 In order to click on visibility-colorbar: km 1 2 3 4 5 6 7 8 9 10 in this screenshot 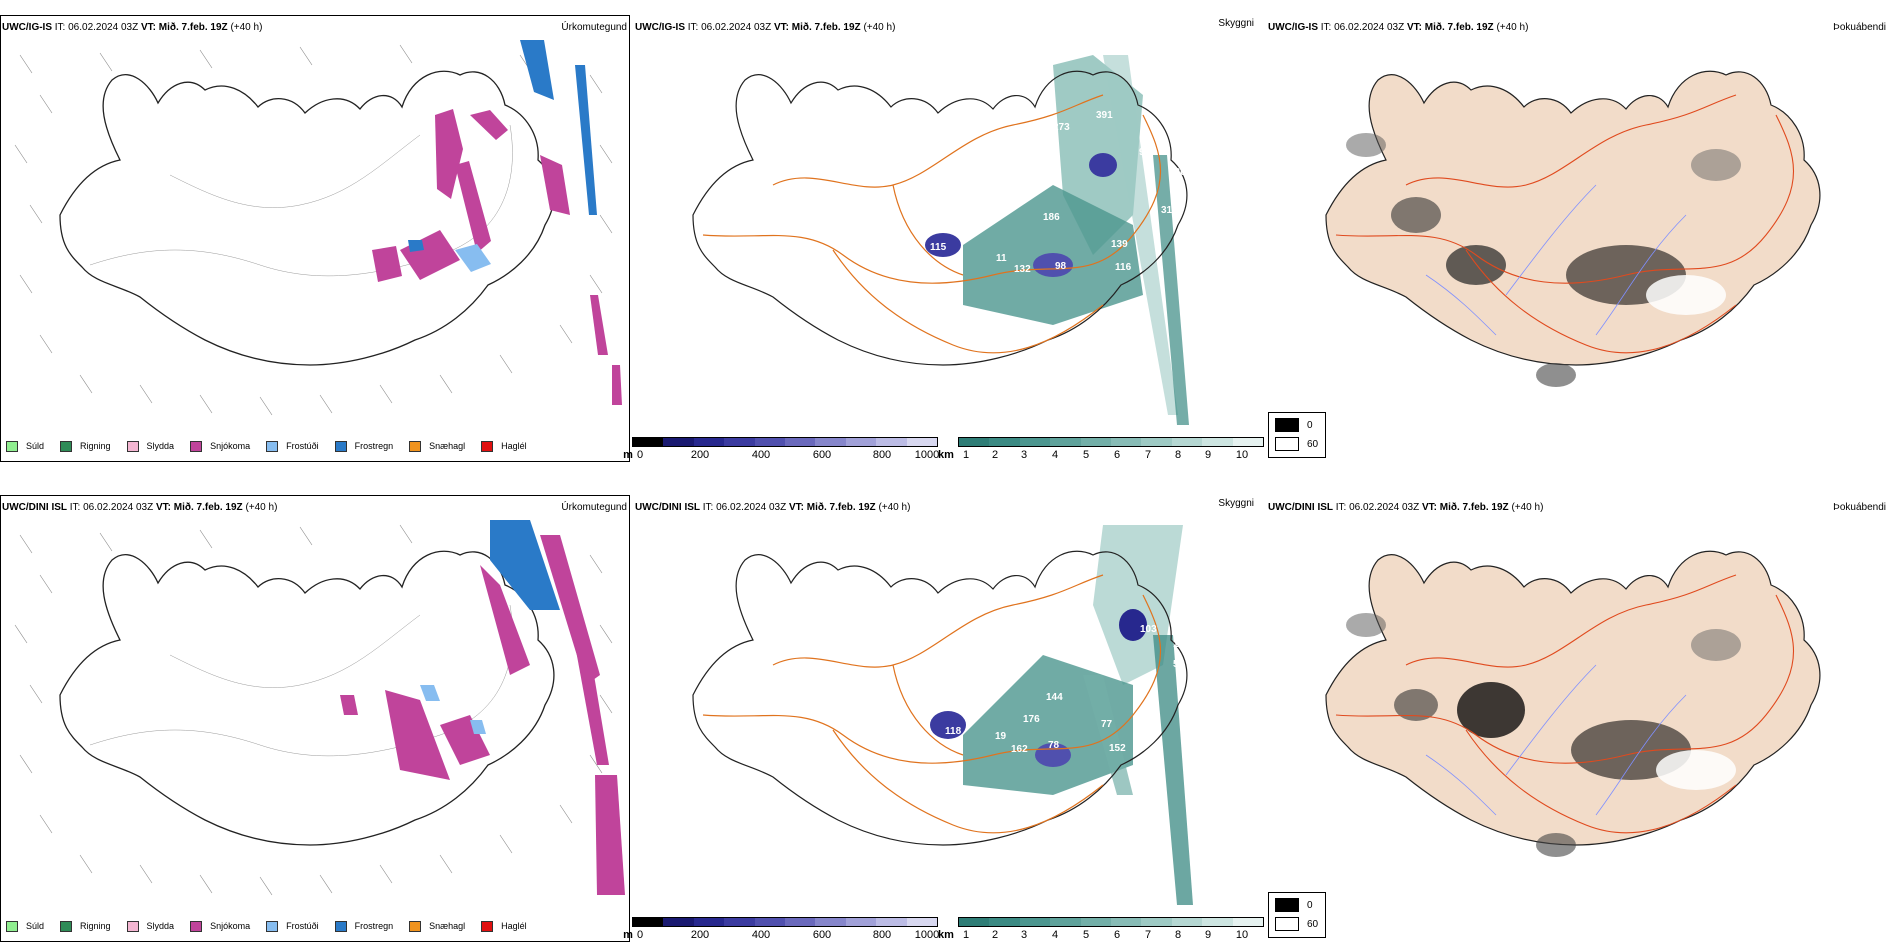, I will do `click(1101, 449)`.